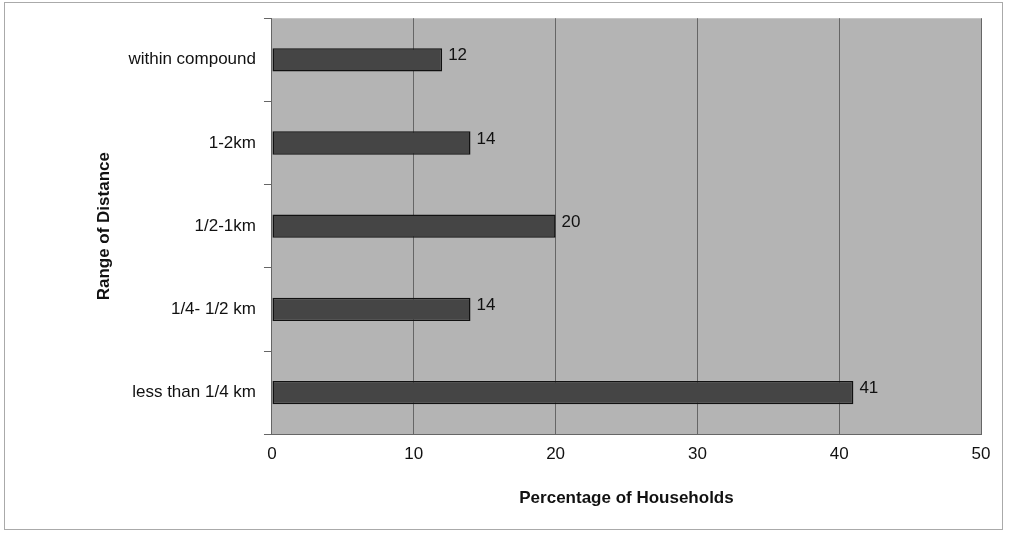  What do you see at coordinates (626, 498) in the screenshot?
I see `x-axis-title: Percentage of Households` at bounding box center [626, 498].